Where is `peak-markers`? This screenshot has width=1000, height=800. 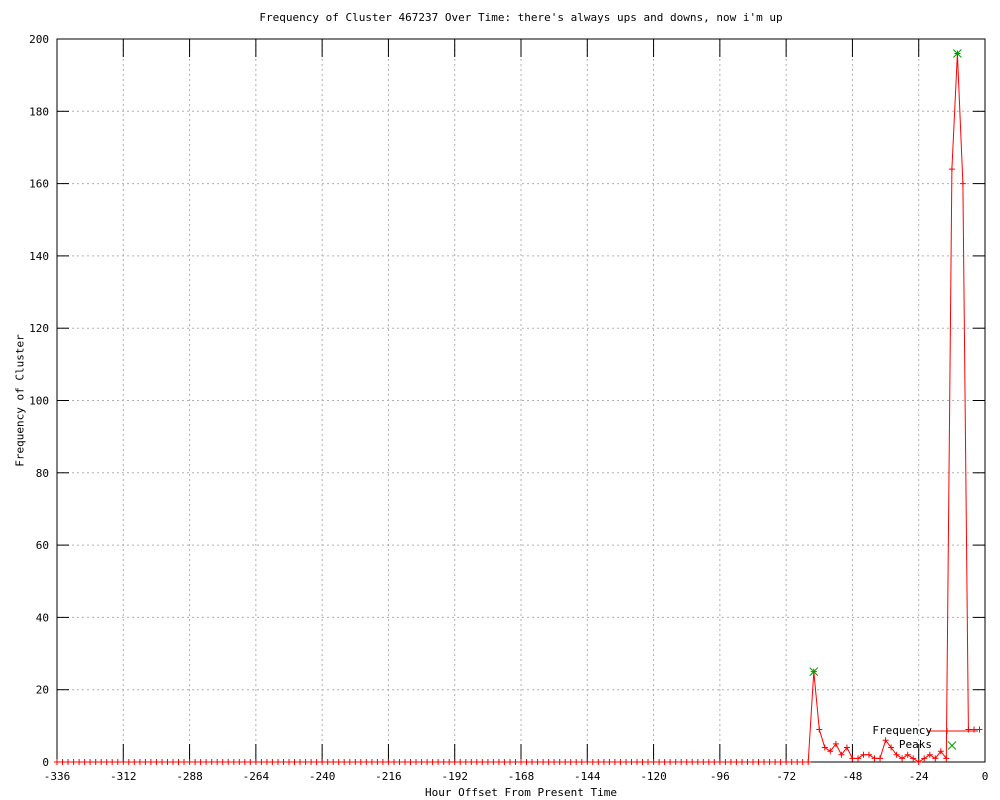
peak-markers is located at coordinates (885, 362).